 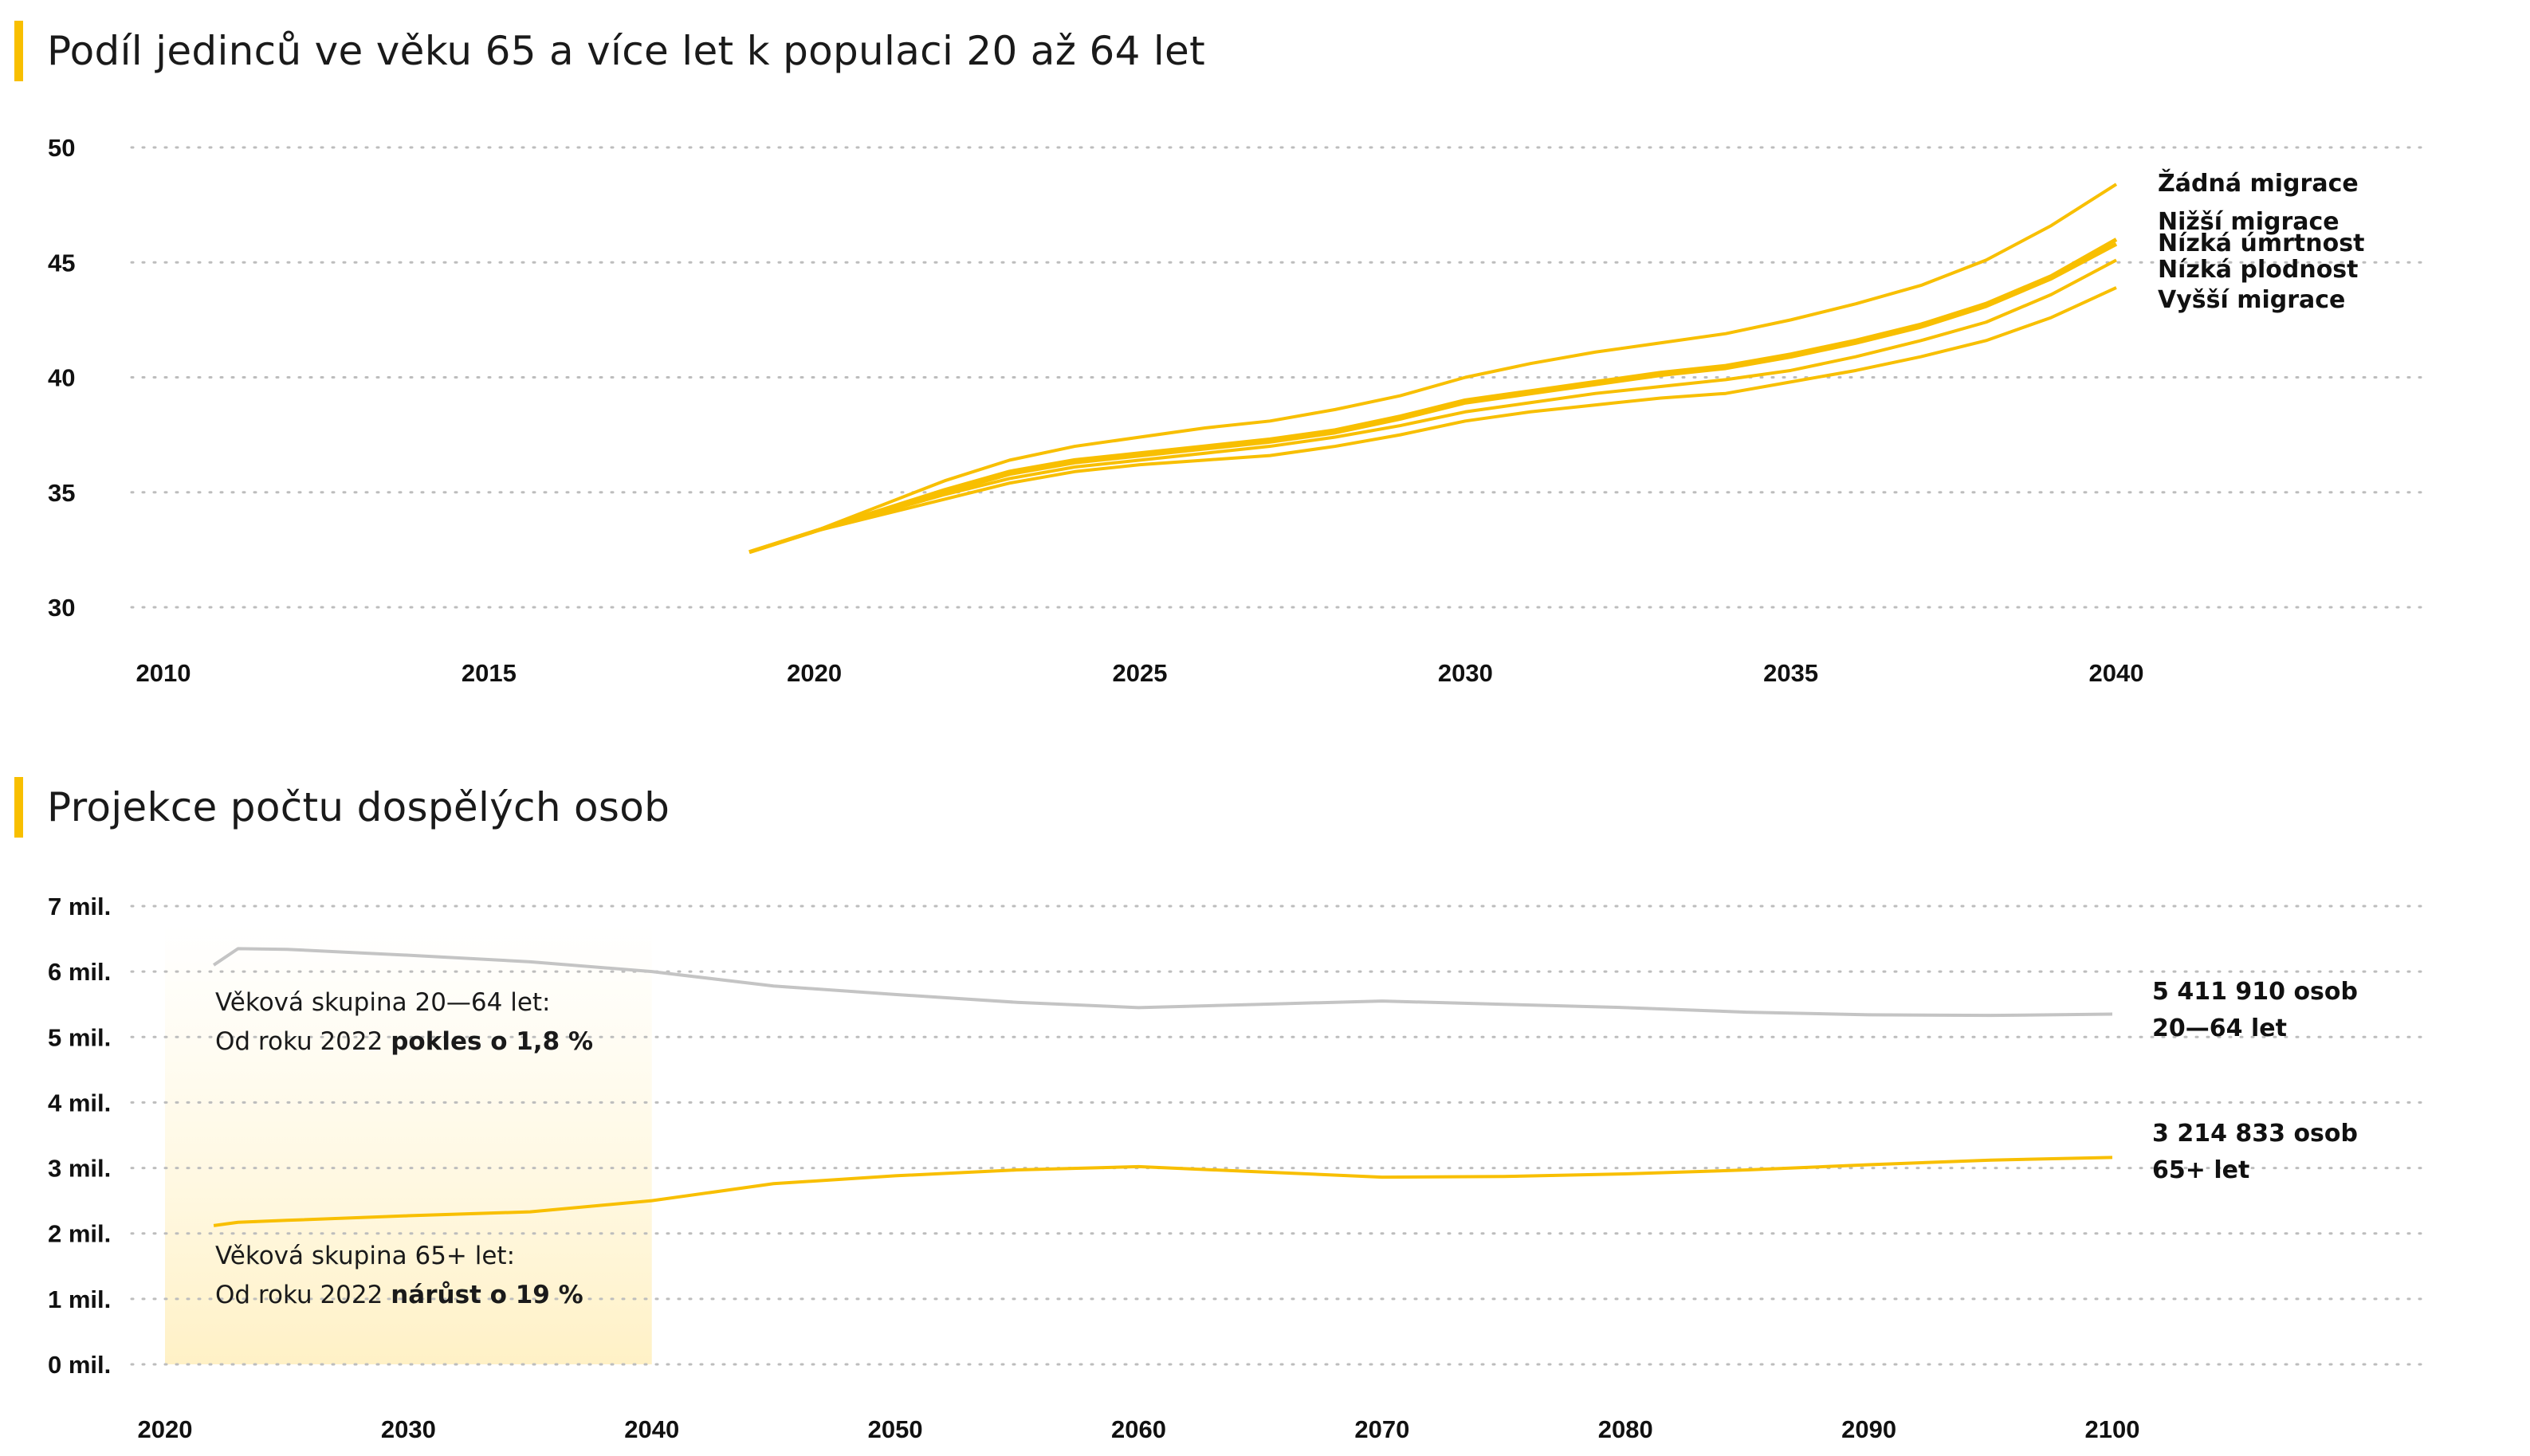 What do you see at coordinates (163, 673) in the screenshot?
I see `x-tick-label: 2010` at bounding box center [163, 673].